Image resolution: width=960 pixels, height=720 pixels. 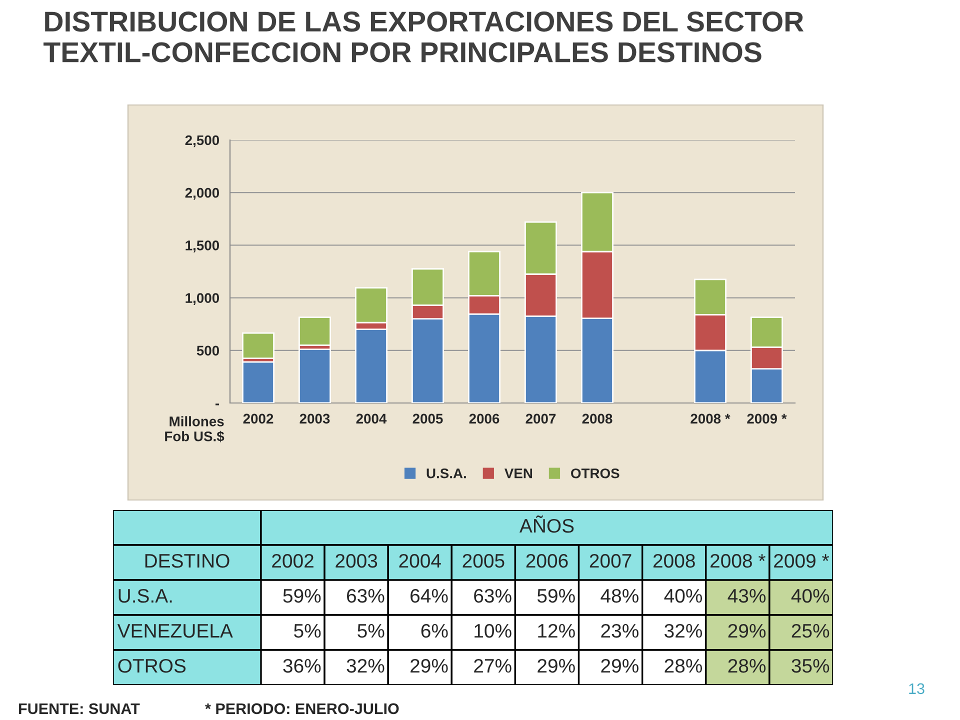 I want to click on y-tick-label: 500, so click(x=208, y=351).